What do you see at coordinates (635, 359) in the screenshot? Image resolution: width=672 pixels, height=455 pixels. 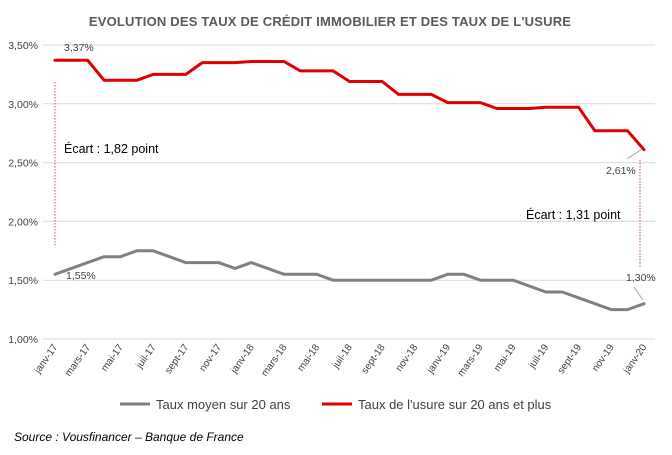 I see `x-tick-label: janv-20` at bounding box center [635, 359].